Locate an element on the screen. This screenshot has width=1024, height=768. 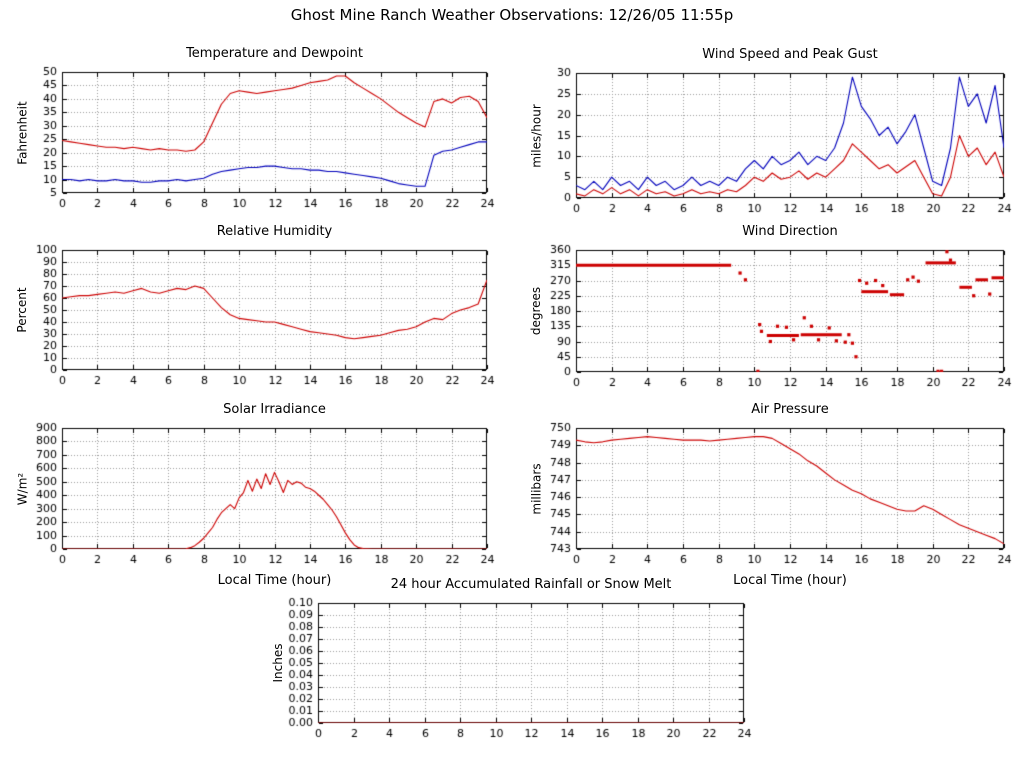
air-pressure-chart: Air Pressure millibars Local Time (hour) is located at coordinates (773, 495).